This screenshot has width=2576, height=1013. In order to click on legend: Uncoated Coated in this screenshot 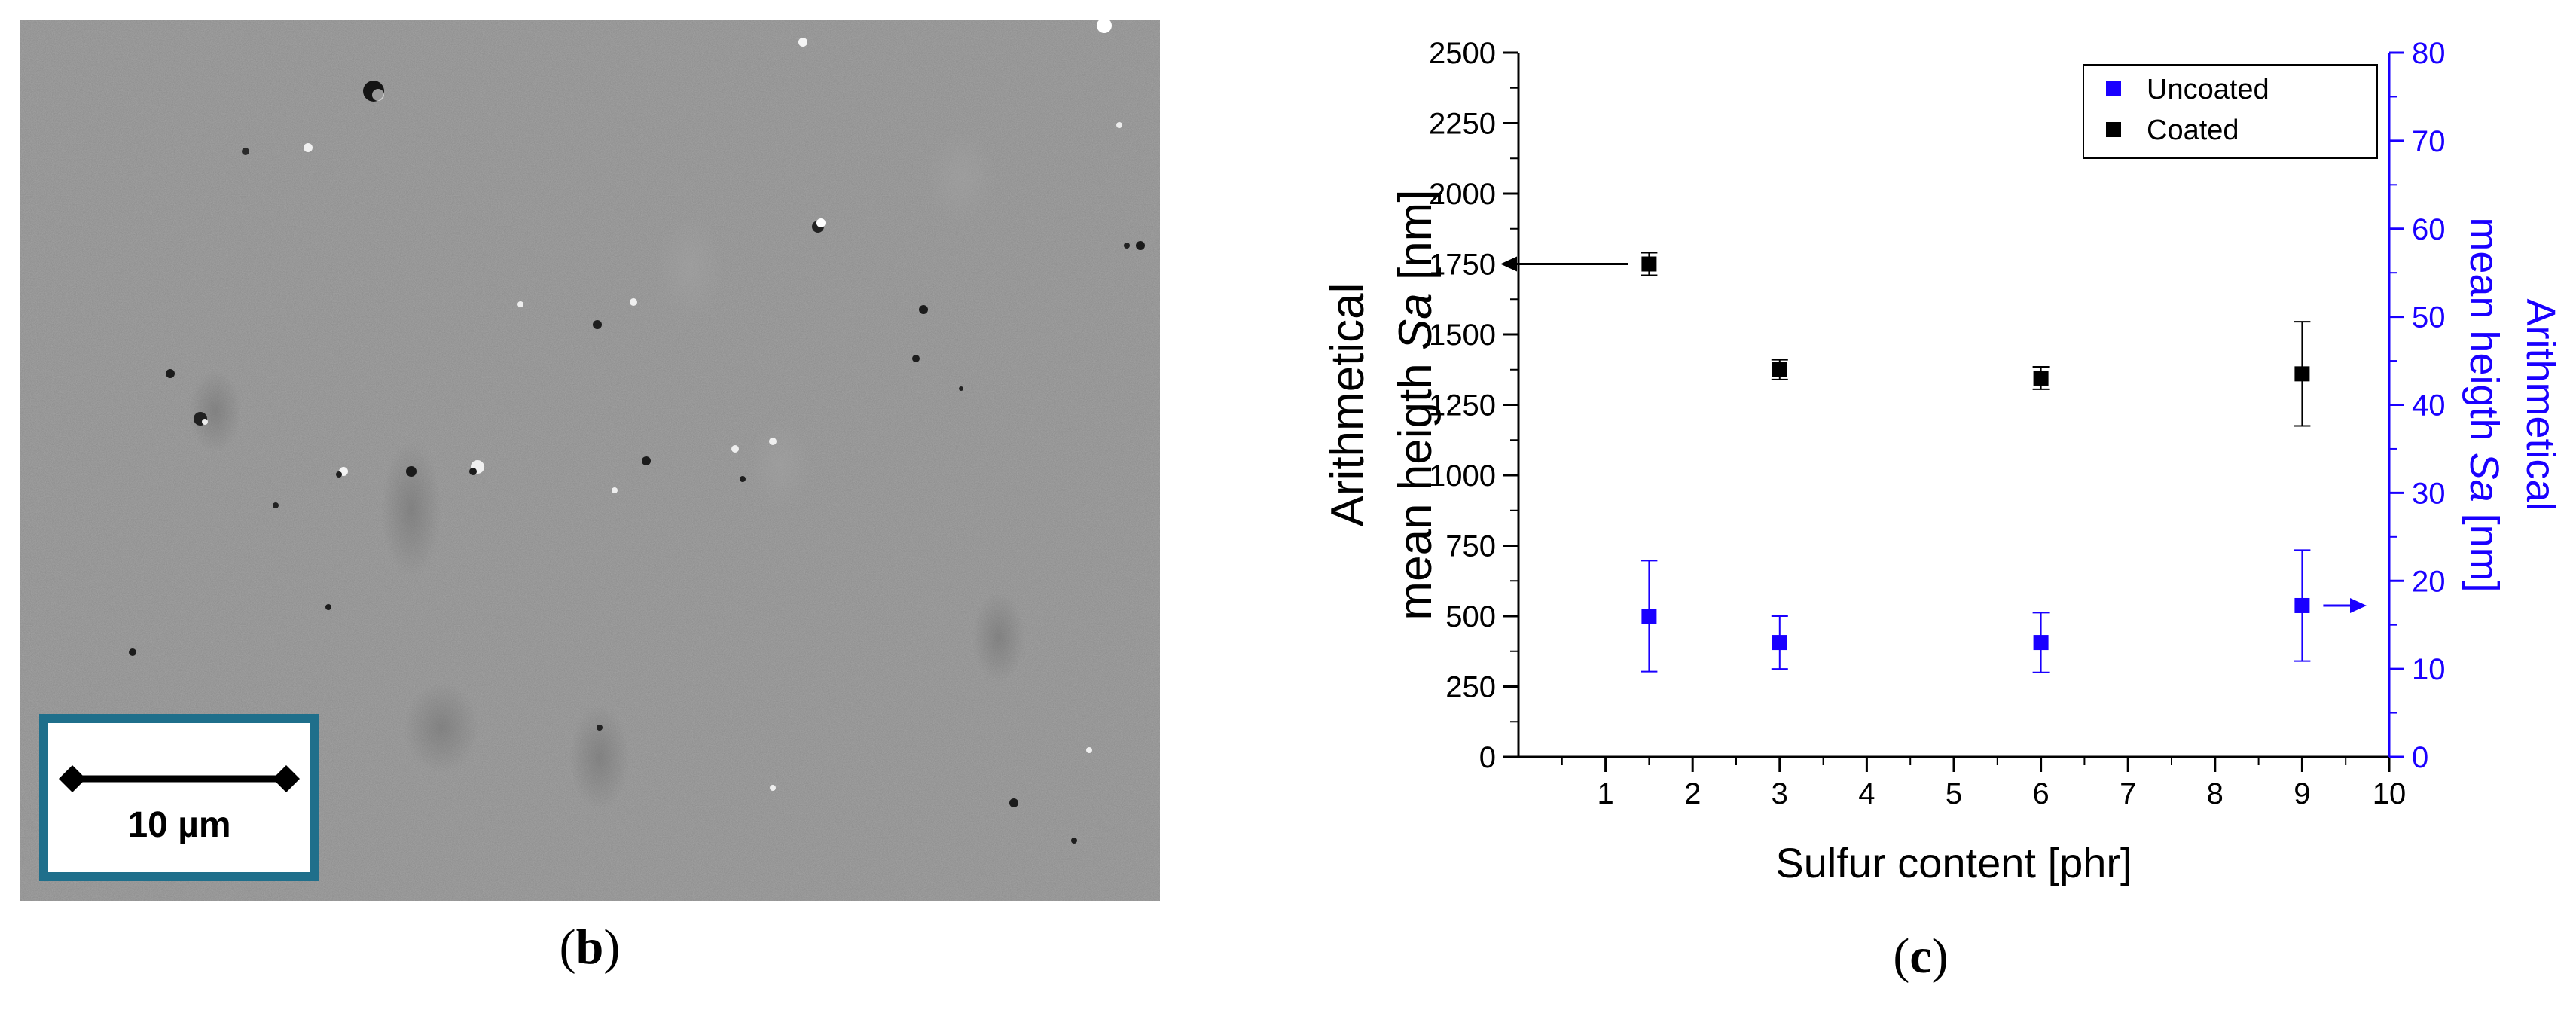, I will do `click(2230, 112)`.